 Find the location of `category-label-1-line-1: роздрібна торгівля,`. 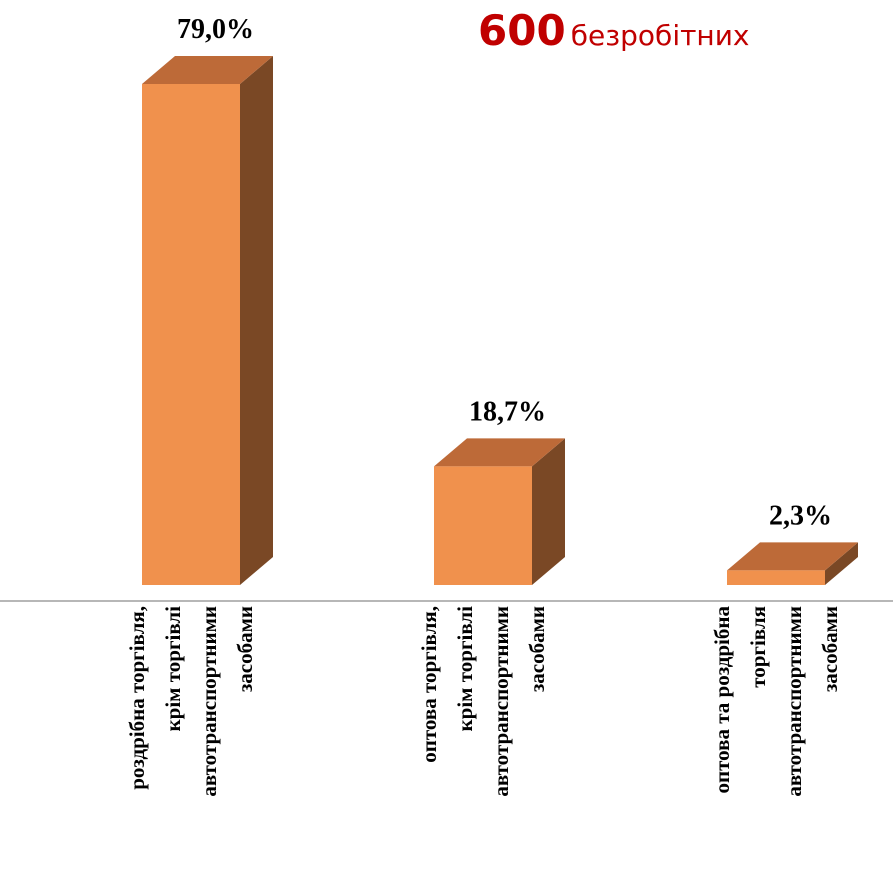

category-label-1-line-1: роздрібна торгівля, is located at coordinates (137, 698).